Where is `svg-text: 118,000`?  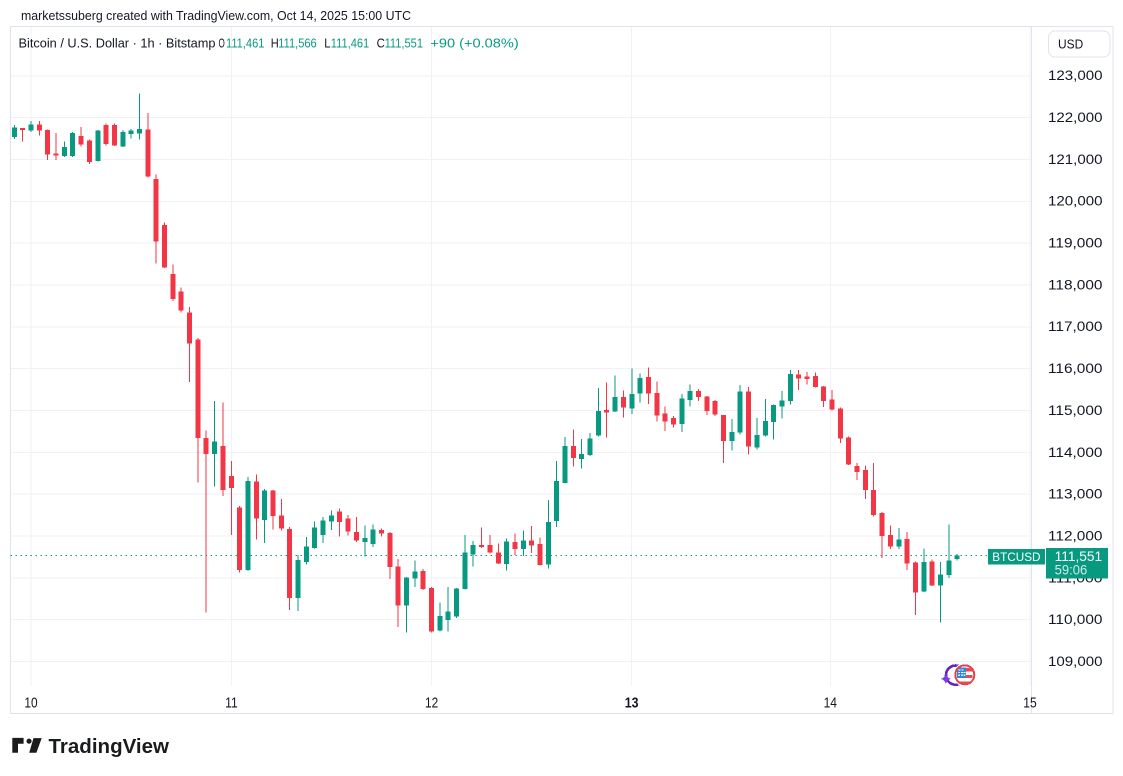
svg-text: 118,000 is located at coordinates (1075, 284).